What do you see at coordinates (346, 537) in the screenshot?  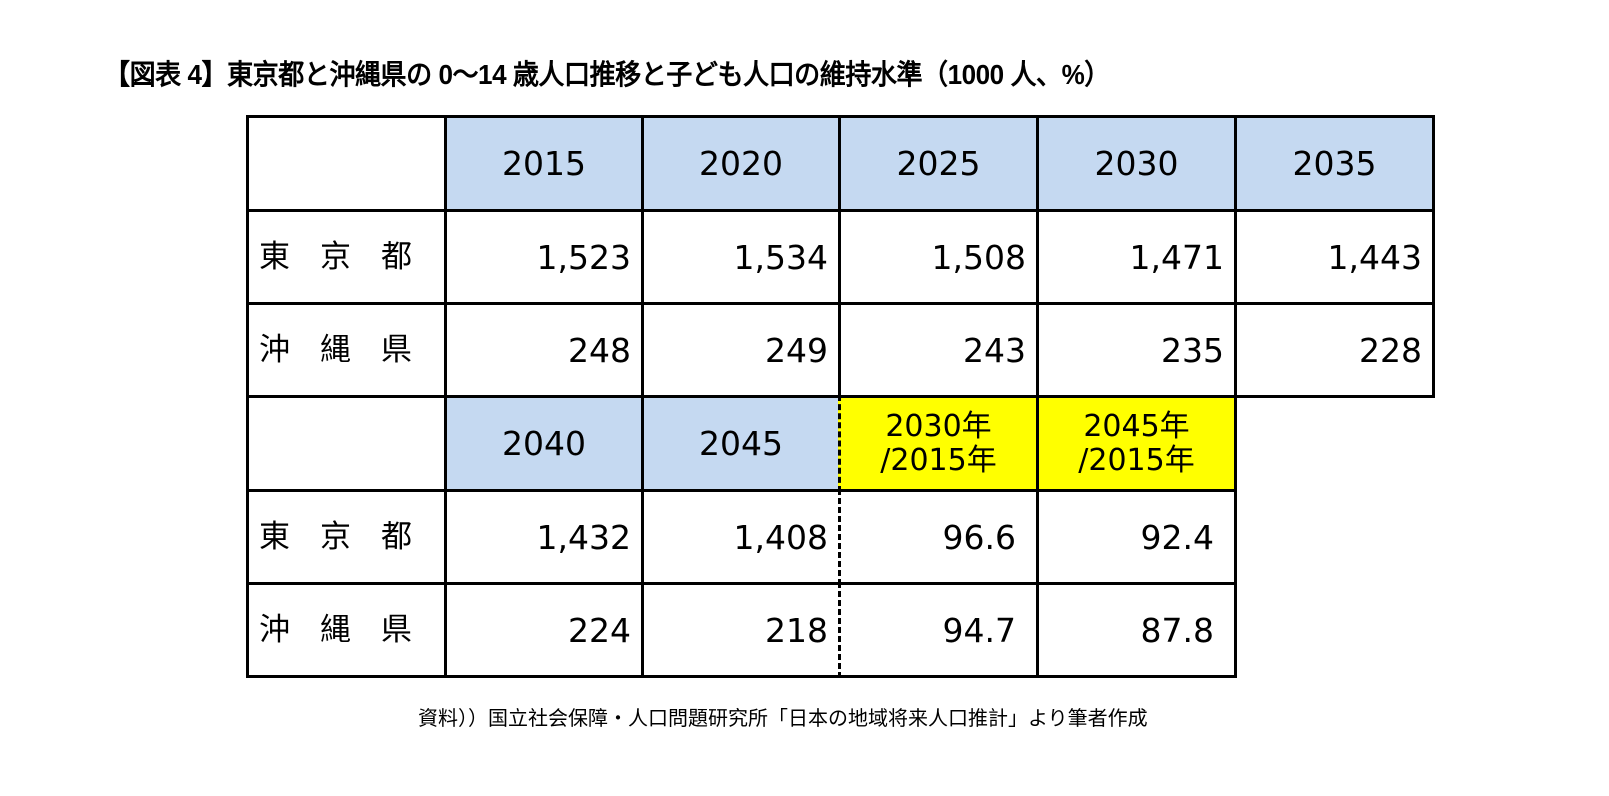 I see `row-label-tokyo-lower: 東京都` at bounding box center [346, 537].